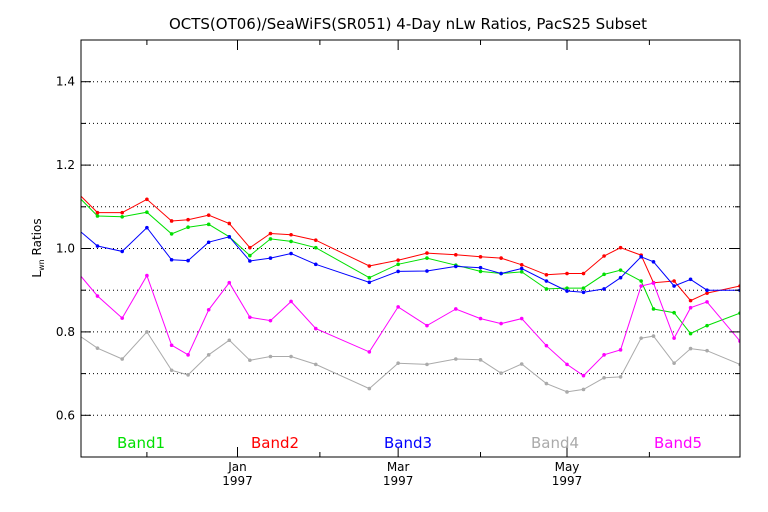  What do you see at coordinates (567, 467) in the screenshot?
I see `x-tick-label-month: May` at bounding box center [567, 467].